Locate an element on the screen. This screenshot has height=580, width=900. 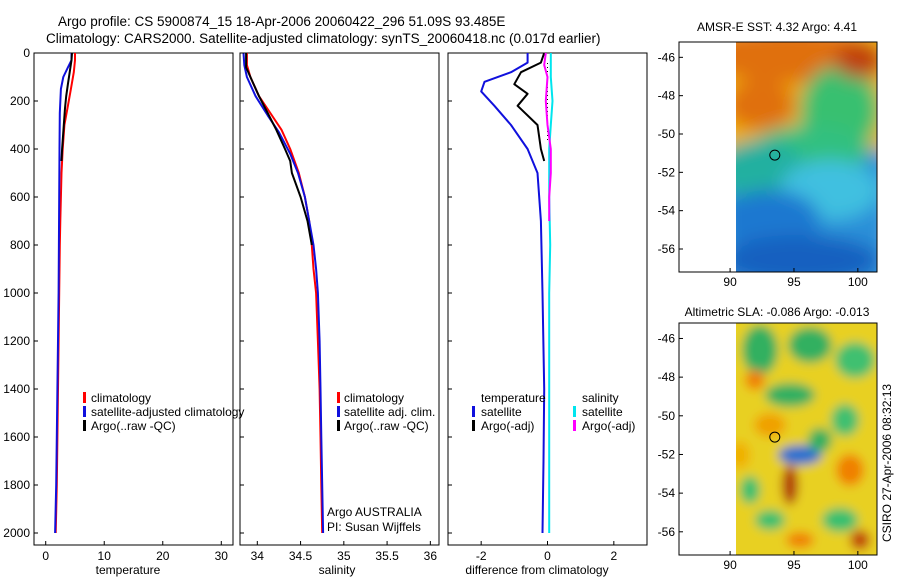
sla-map-ytick-label: -48 is located at coordinates (667, 377).